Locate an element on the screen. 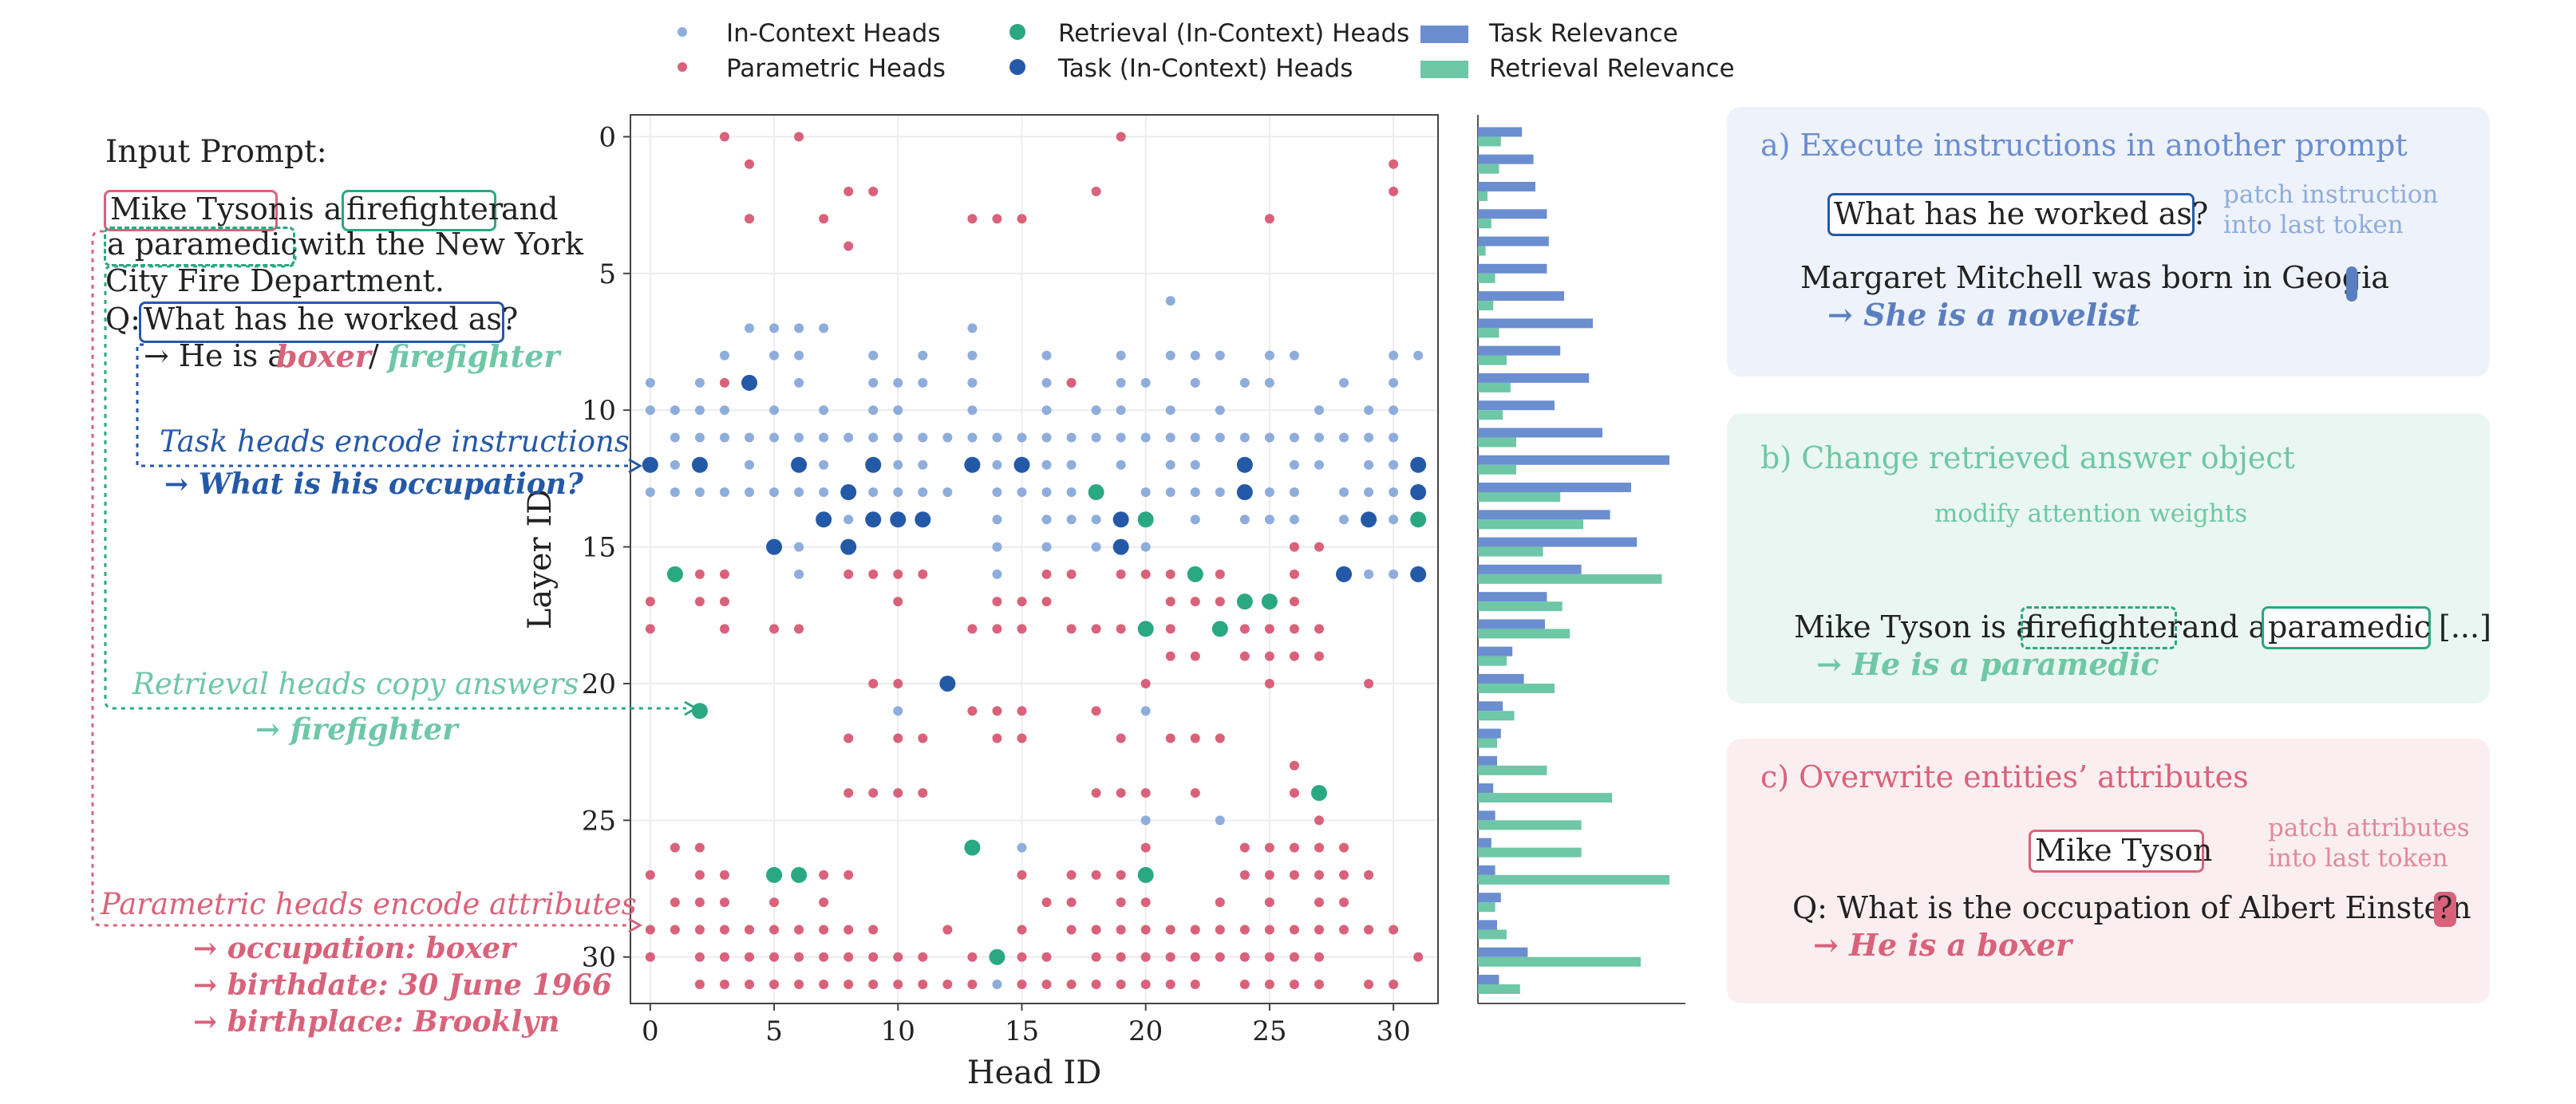 Image resolution: width=2576 pixels, height=1104 pixels. parametric-legend-marker is located at coordinates (682, 67).